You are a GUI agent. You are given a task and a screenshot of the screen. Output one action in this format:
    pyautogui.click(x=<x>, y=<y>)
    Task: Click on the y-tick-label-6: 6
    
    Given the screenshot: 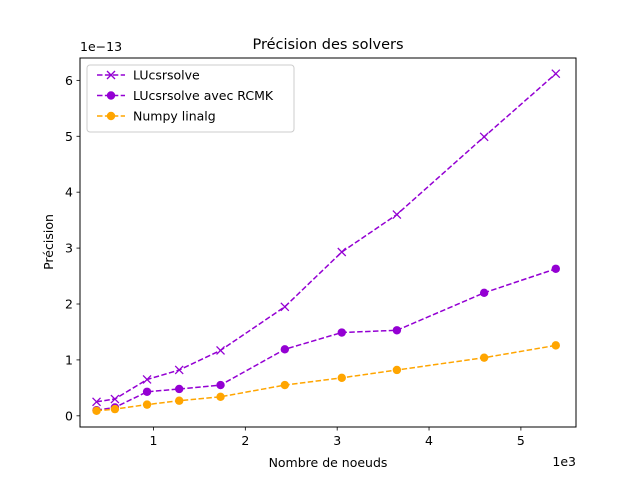 What is the action you would take?
    pyautogui.click(x=69, y=80)
    